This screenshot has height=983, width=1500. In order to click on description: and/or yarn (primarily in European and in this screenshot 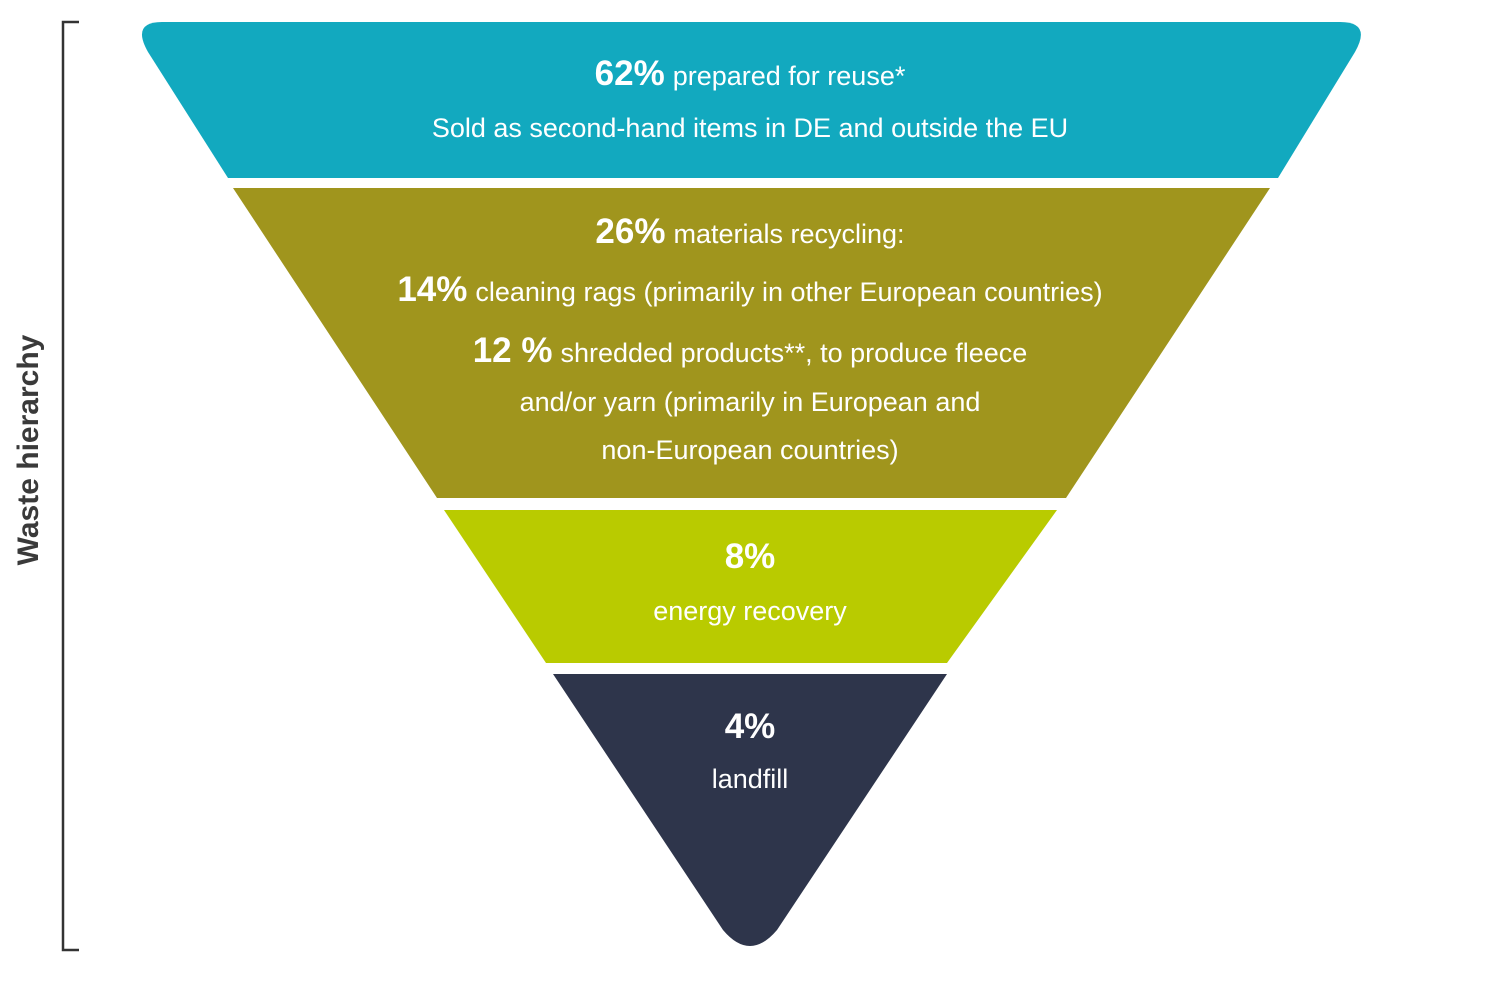, I will do `click(750, 402)`.